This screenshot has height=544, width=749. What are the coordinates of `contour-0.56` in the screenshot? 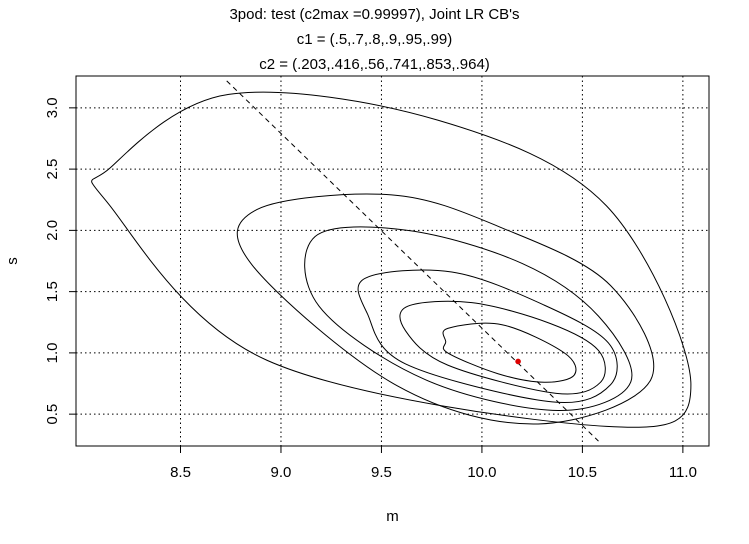 It's located at (487, 336).